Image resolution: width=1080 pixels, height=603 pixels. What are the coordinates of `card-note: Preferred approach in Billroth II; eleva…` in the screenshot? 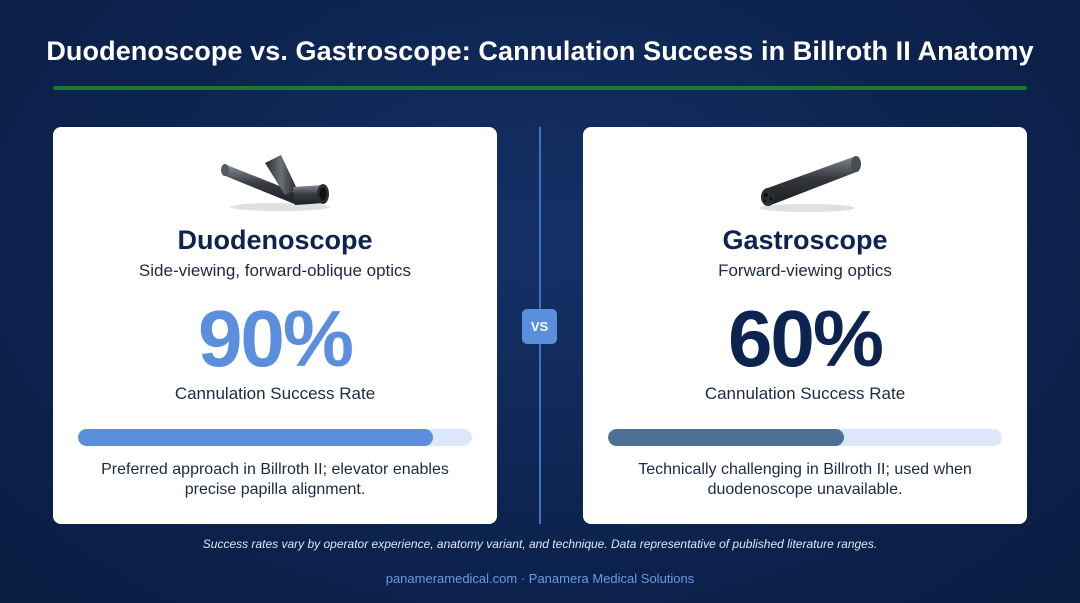 It's located at (275, 479).